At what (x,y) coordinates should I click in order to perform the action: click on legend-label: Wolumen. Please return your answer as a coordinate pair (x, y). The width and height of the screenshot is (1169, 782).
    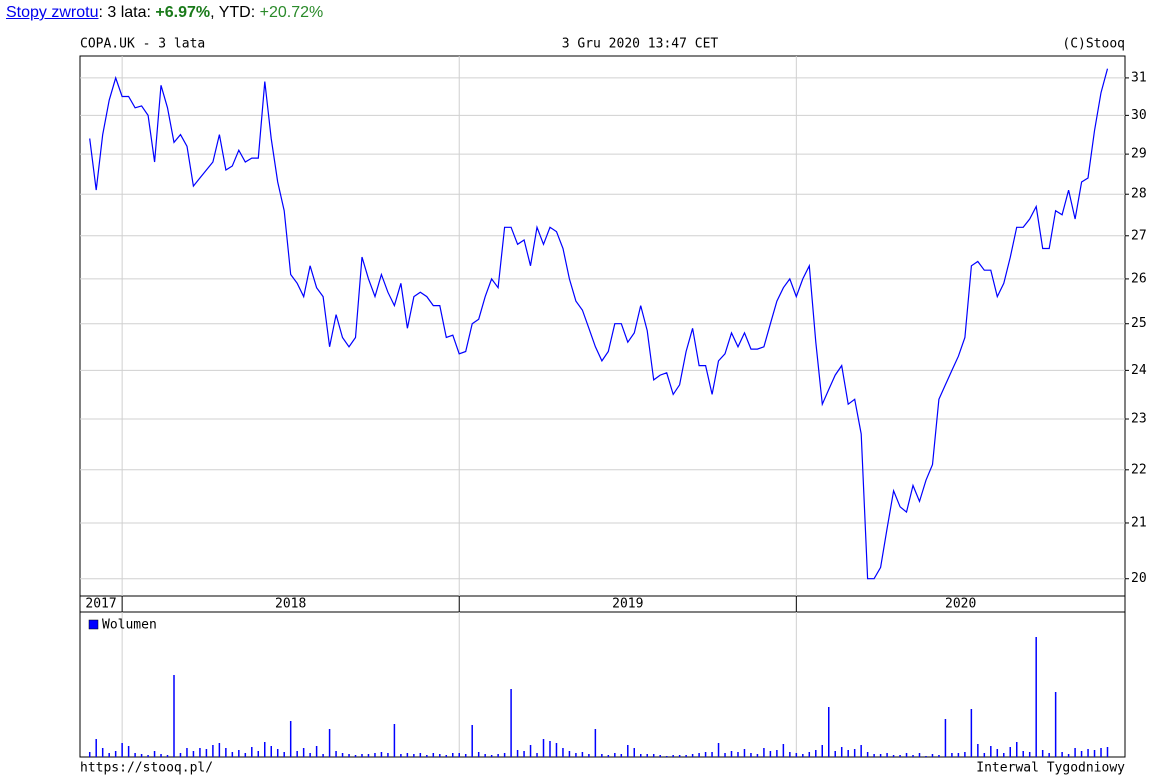
    Looking at the image, I should click on (129, 625).